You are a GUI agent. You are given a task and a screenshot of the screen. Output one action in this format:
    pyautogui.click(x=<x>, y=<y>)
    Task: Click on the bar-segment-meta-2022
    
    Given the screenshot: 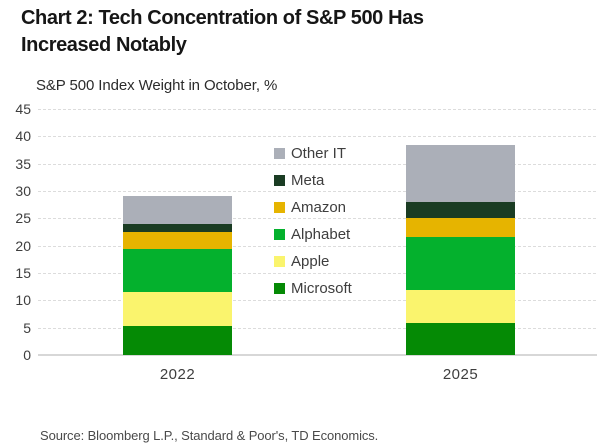 What is the action you would take?
    pyautogui.click(x=177, y=228)
    